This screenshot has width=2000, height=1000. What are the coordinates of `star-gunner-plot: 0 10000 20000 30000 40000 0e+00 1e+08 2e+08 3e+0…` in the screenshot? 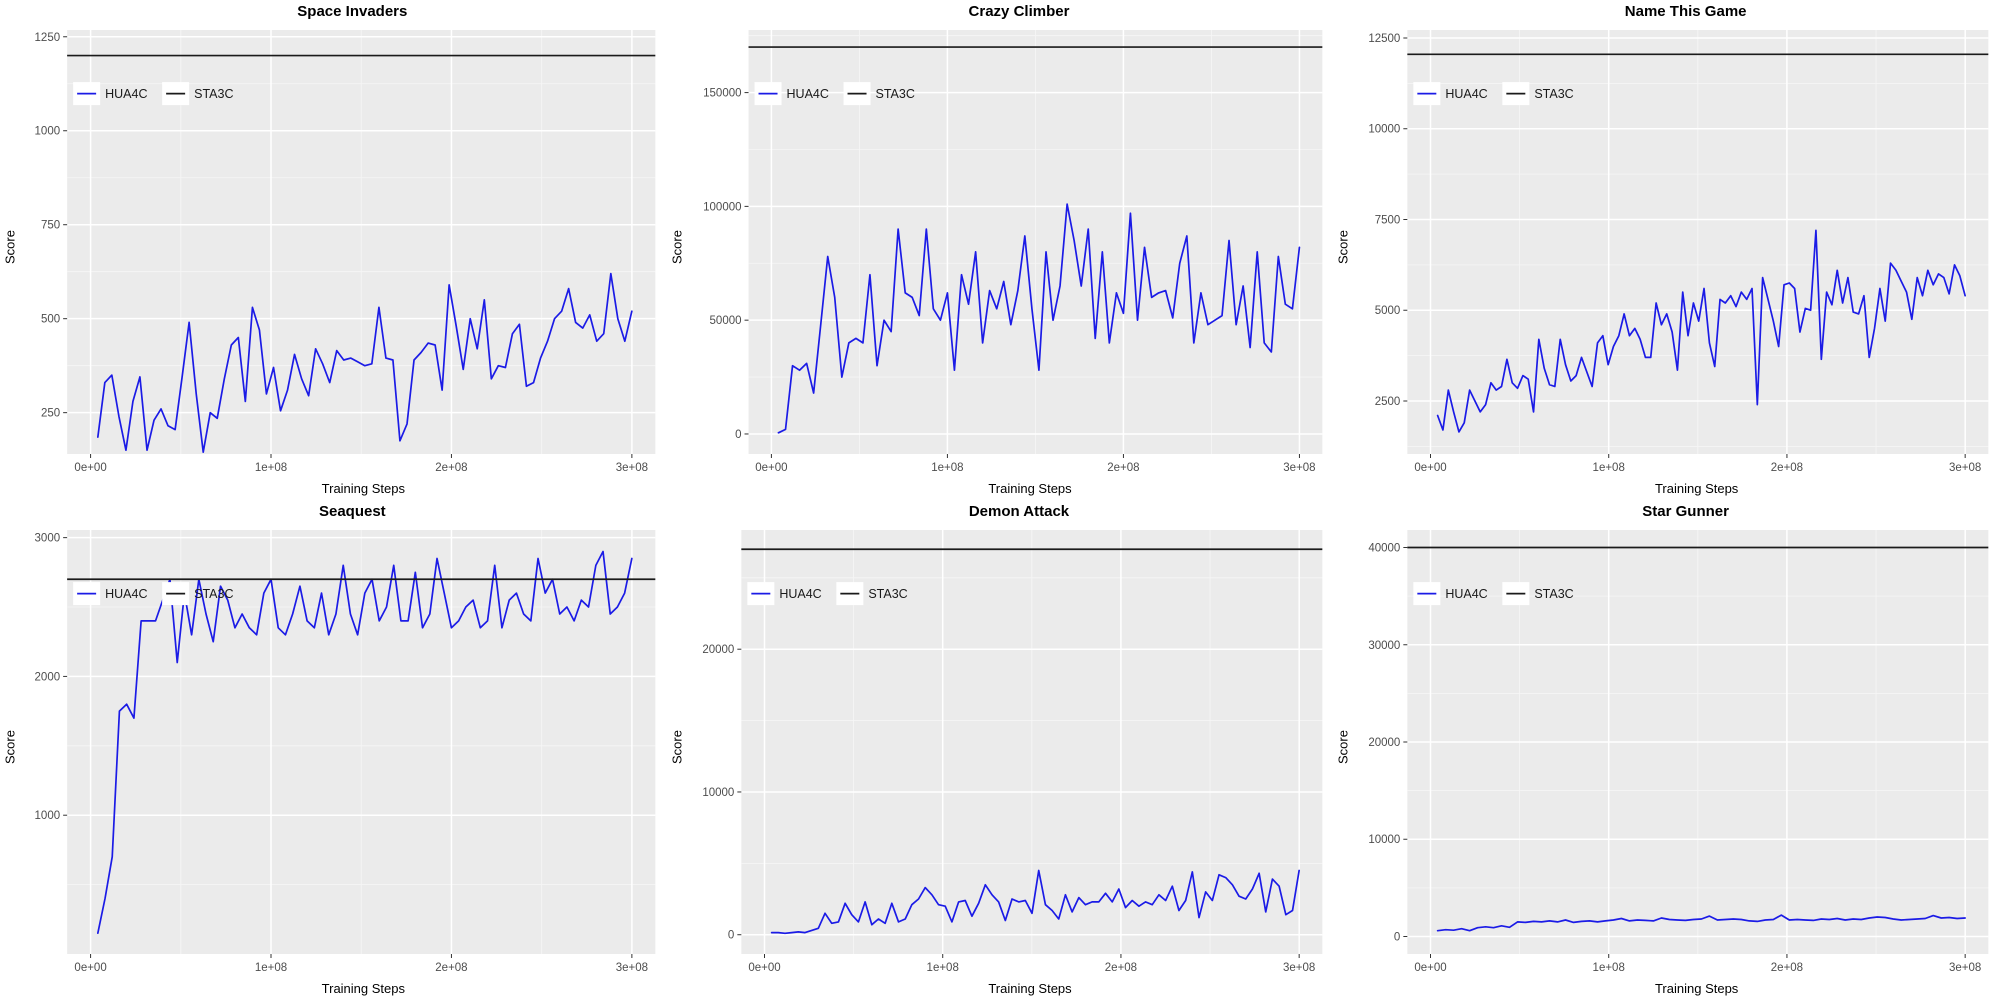 It's located at (1679, 752).